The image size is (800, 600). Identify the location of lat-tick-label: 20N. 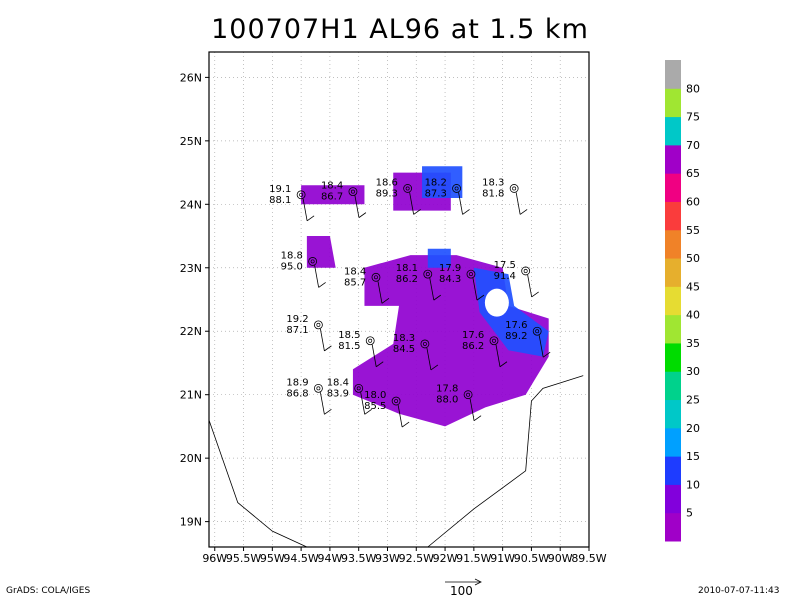
(191, 458).